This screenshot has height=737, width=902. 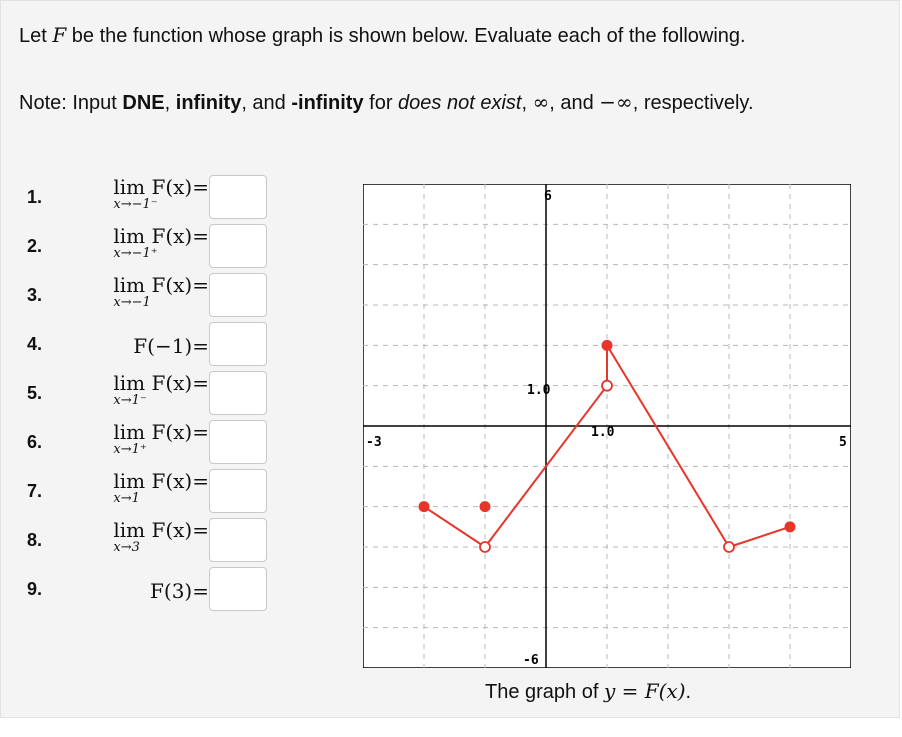 I want to click on y-min-label: -6, so click(x=531, y=660).